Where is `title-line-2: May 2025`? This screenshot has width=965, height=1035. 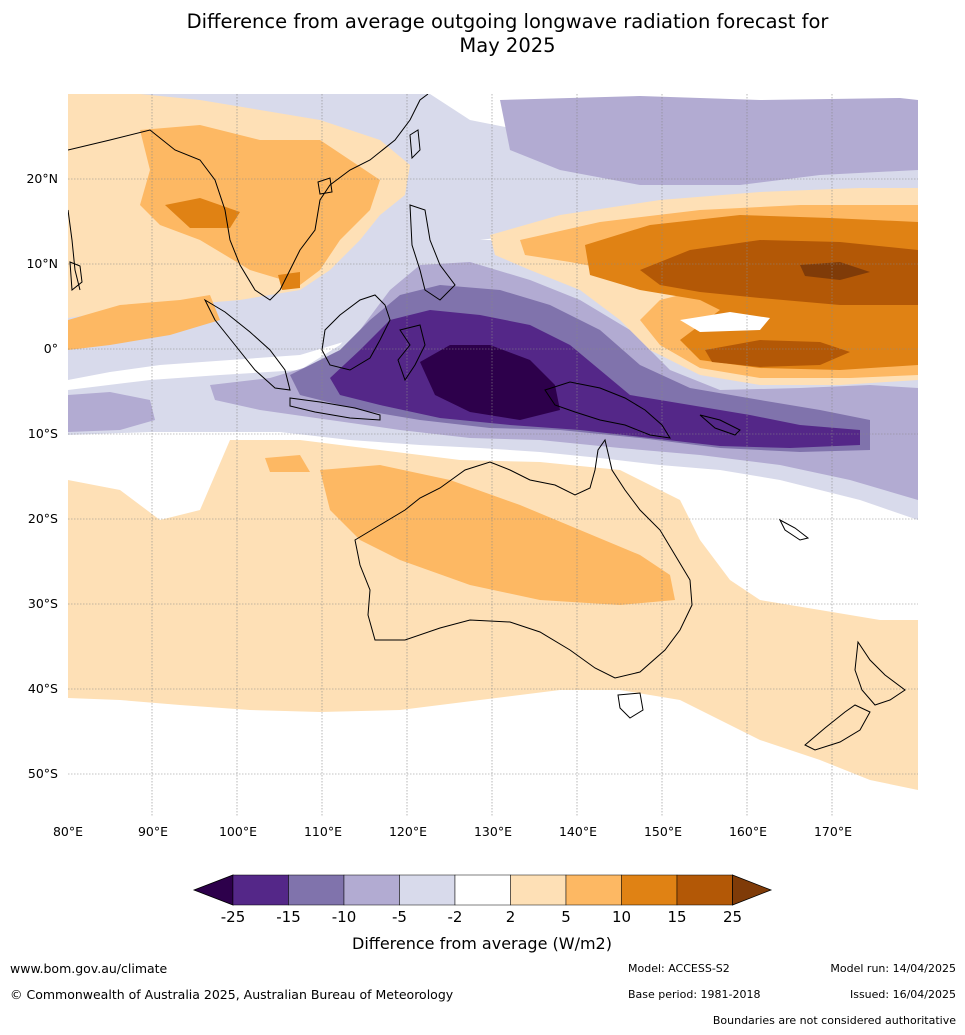
title-line-2: May 2025 is located at coordinates (507, 45).